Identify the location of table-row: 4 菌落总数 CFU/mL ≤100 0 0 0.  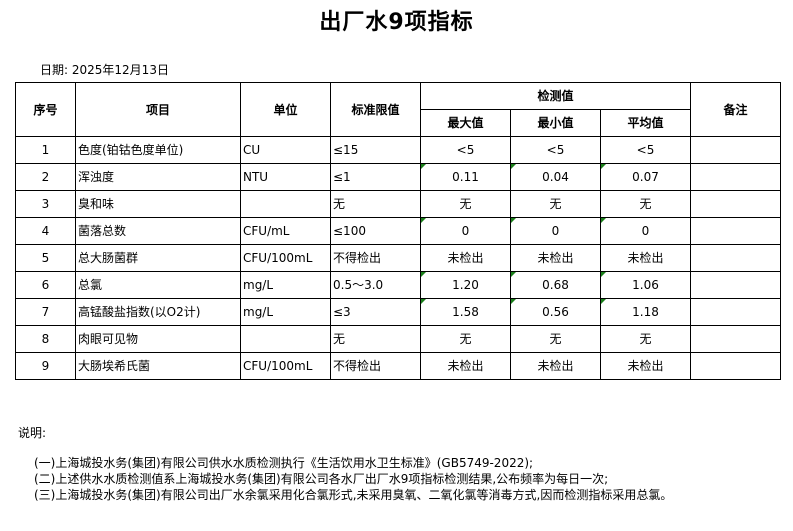
(398, 231).